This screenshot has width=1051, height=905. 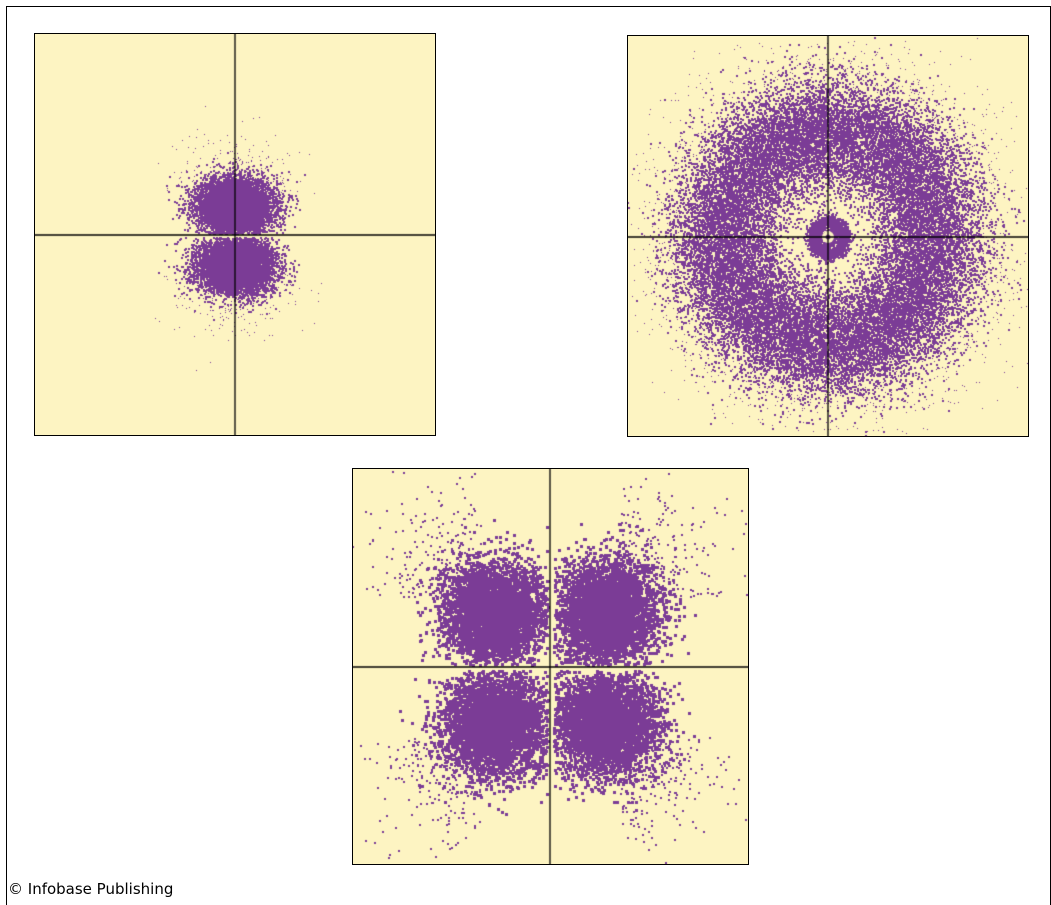 What do you see at coordinates (91, 889) in the screenshot?
I see `copyright-credit: © Infobase Publishing` at bounding box center [91, 889].